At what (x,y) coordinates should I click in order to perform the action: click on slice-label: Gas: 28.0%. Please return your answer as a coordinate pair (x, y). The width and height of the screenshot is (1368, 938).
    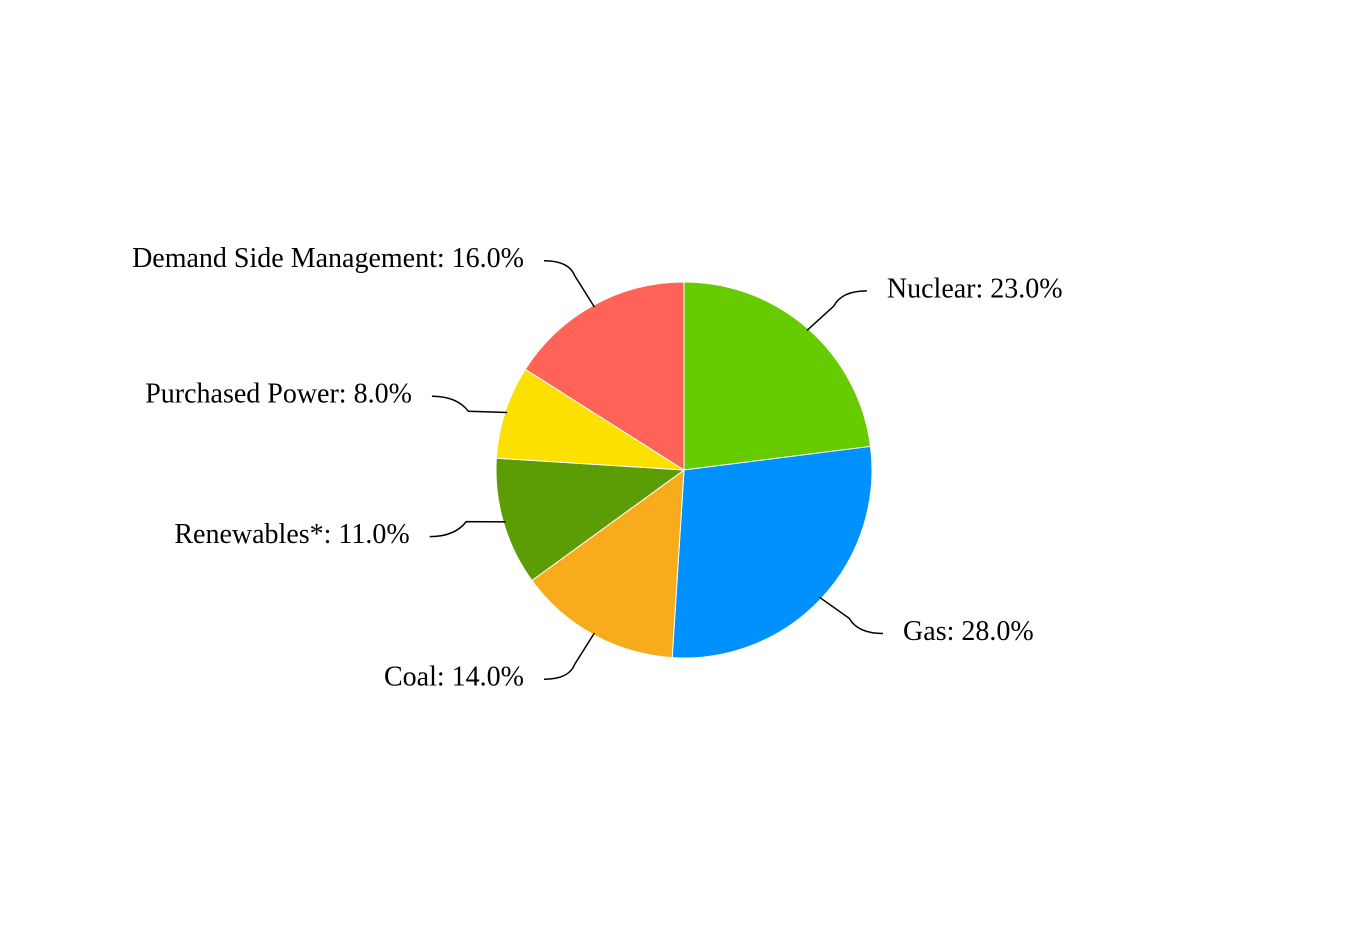
    Looking at the image, I should click on (968, 631).